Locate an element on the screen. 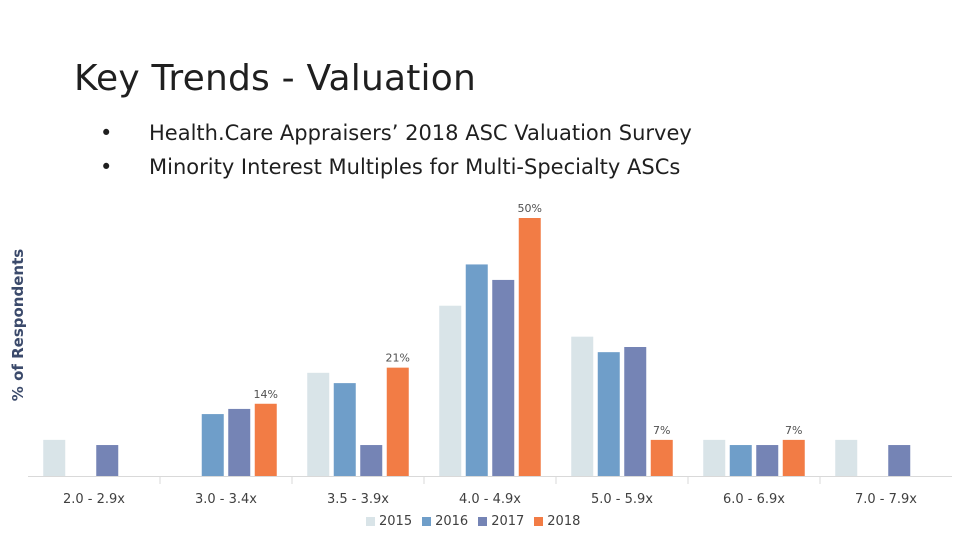 The height and width of the screenshot is (540, 960). data-label: 50% is located at coordinates (530, 208).